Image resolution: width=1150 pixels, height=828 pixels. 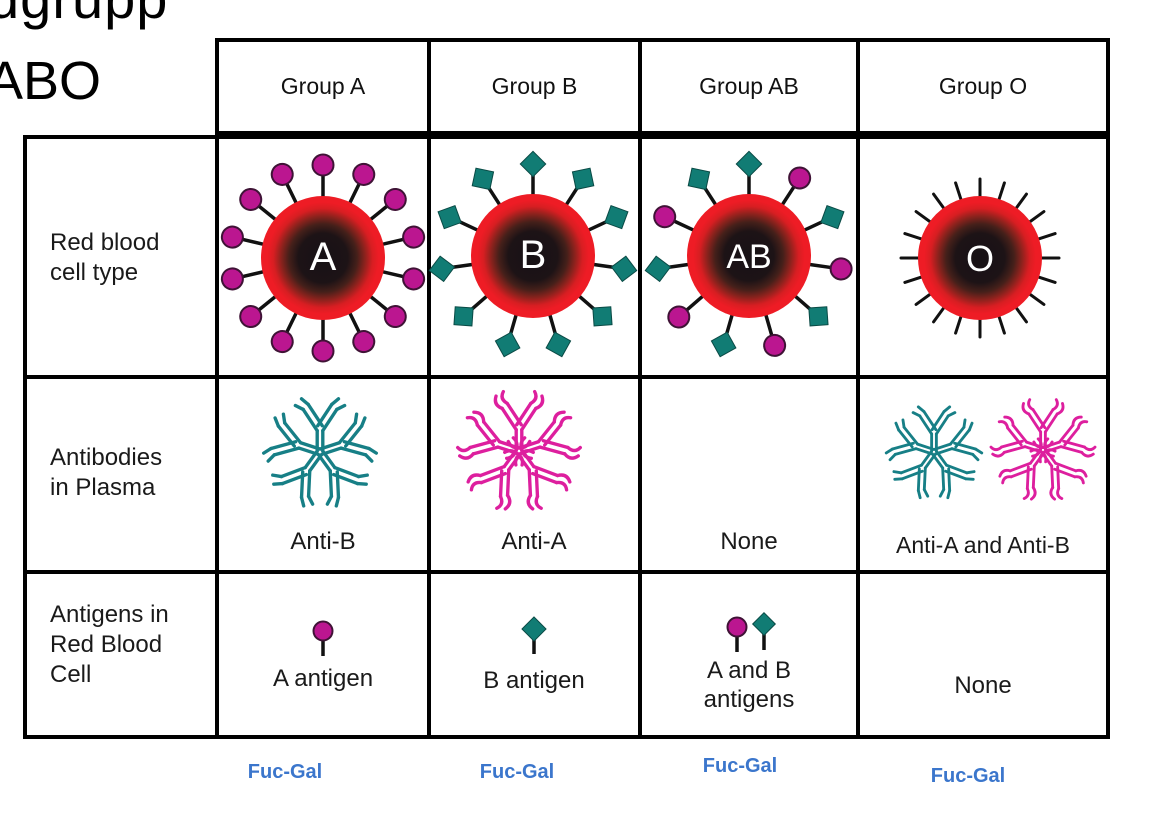 I want to click on antigen-value-group-ab: A and B antigens, so click(x=749, y=685).